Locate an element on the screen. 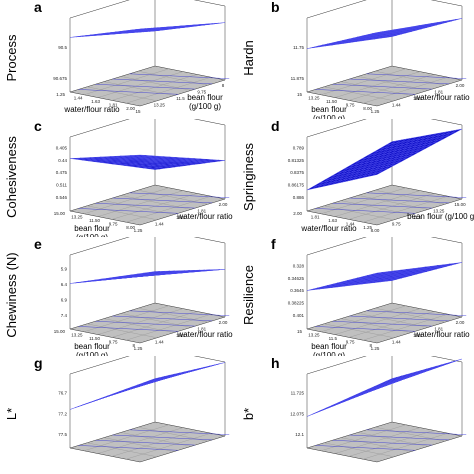 This screenshot has width=474, height=474. y-axis-title: Resilience is located at coordinates (248, 295).